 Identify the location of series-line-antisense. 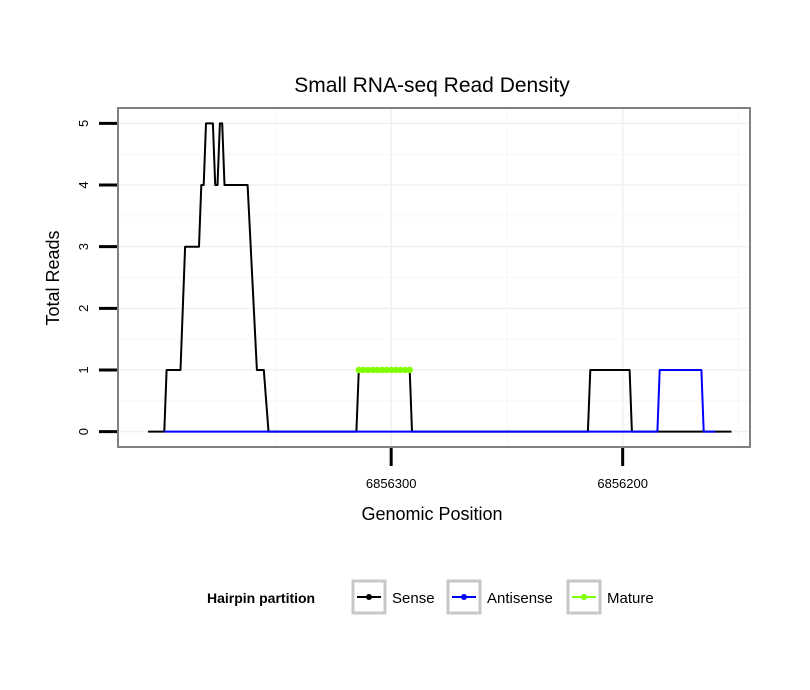
(440, 401).